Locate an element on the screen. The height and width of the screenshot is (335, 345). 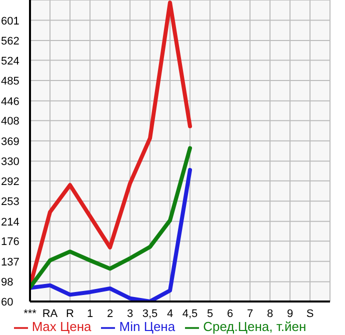
y-tick-label: 214 is located at coordinates (10, 222).